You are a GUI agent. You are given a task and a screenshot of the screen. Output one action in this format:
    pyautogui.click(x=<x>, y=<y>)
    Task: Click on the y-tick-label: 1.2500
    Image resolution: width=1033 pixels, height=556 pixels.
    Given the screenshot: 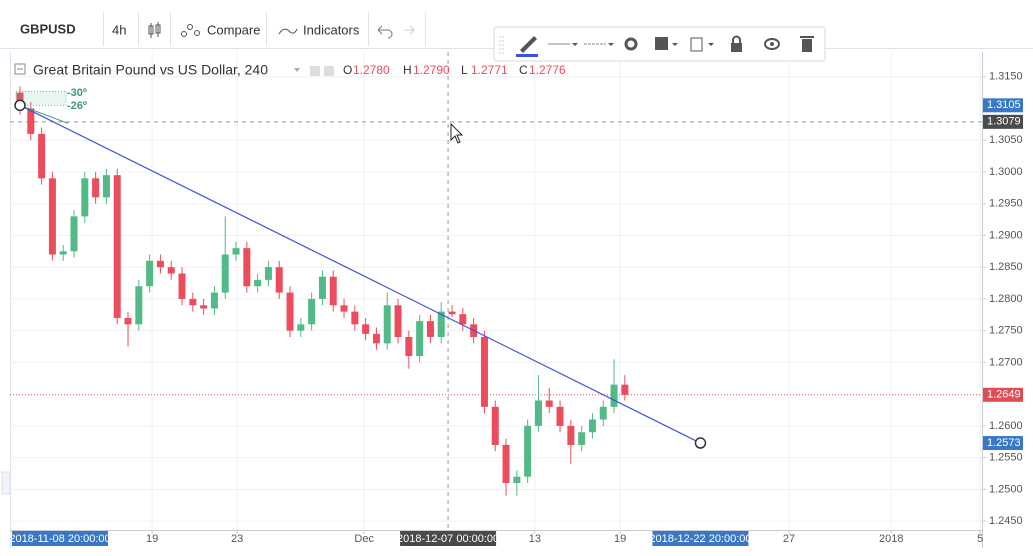 What is the action you would take?
    pyautogui.click(x=1006, y=489)
    